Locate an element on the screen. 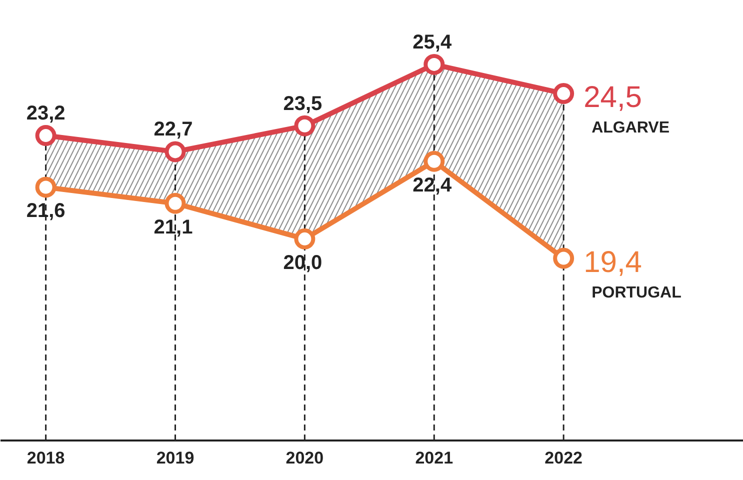 Image resolution: width=743 pixels, height=480 pixels. x-tick-label: 2021 is located at coordinates (434, 458).